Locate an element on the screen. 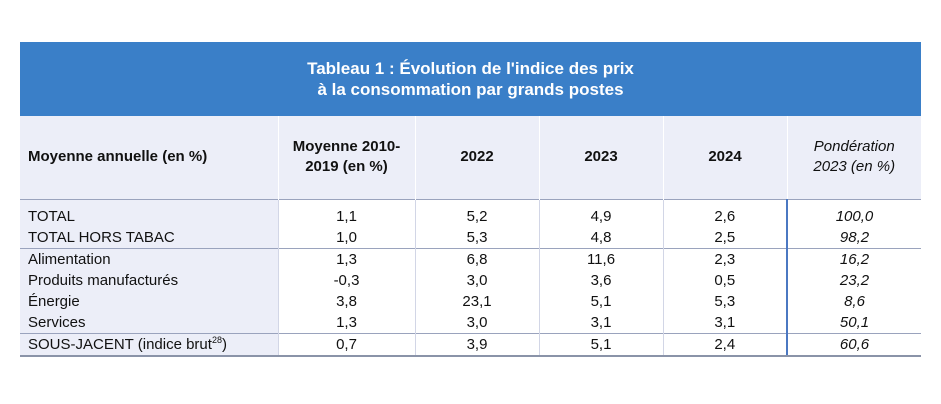 This screenshot has height=404, width=941. row-label: SOUS-JACENT (indice brut28) is located at coordinates (149, 344).